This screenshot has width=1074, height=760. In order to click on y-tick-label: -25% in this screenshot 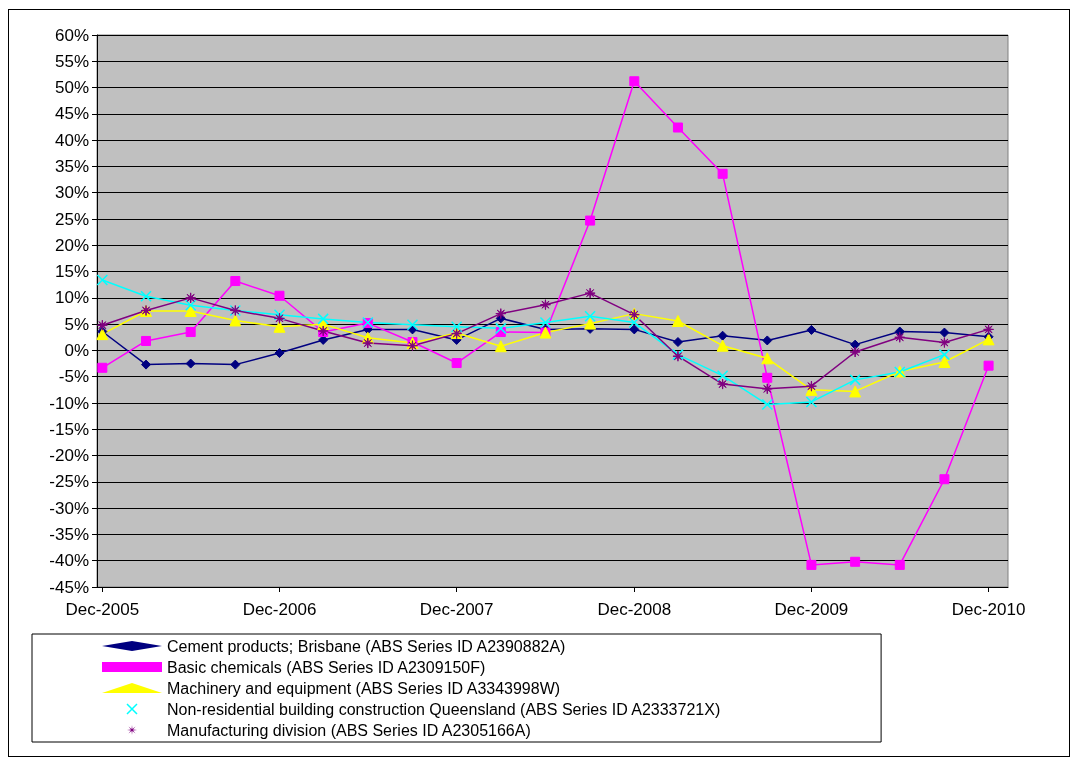, I will do `click(69, 482)`.